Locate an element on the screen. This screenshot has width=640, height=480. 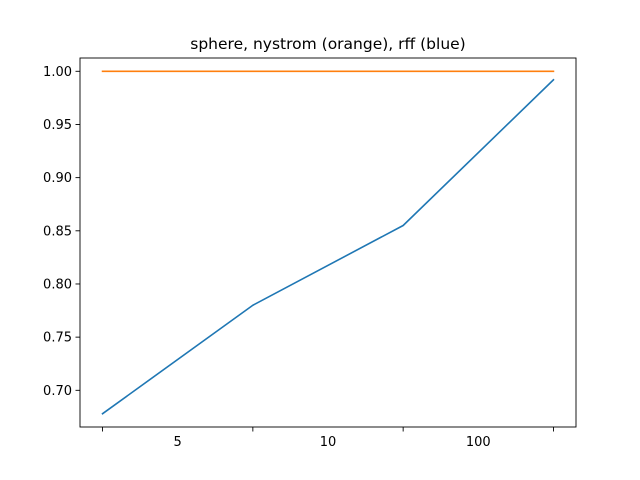
y-tick-label: 0.75 is located at coordinates (57, 338).